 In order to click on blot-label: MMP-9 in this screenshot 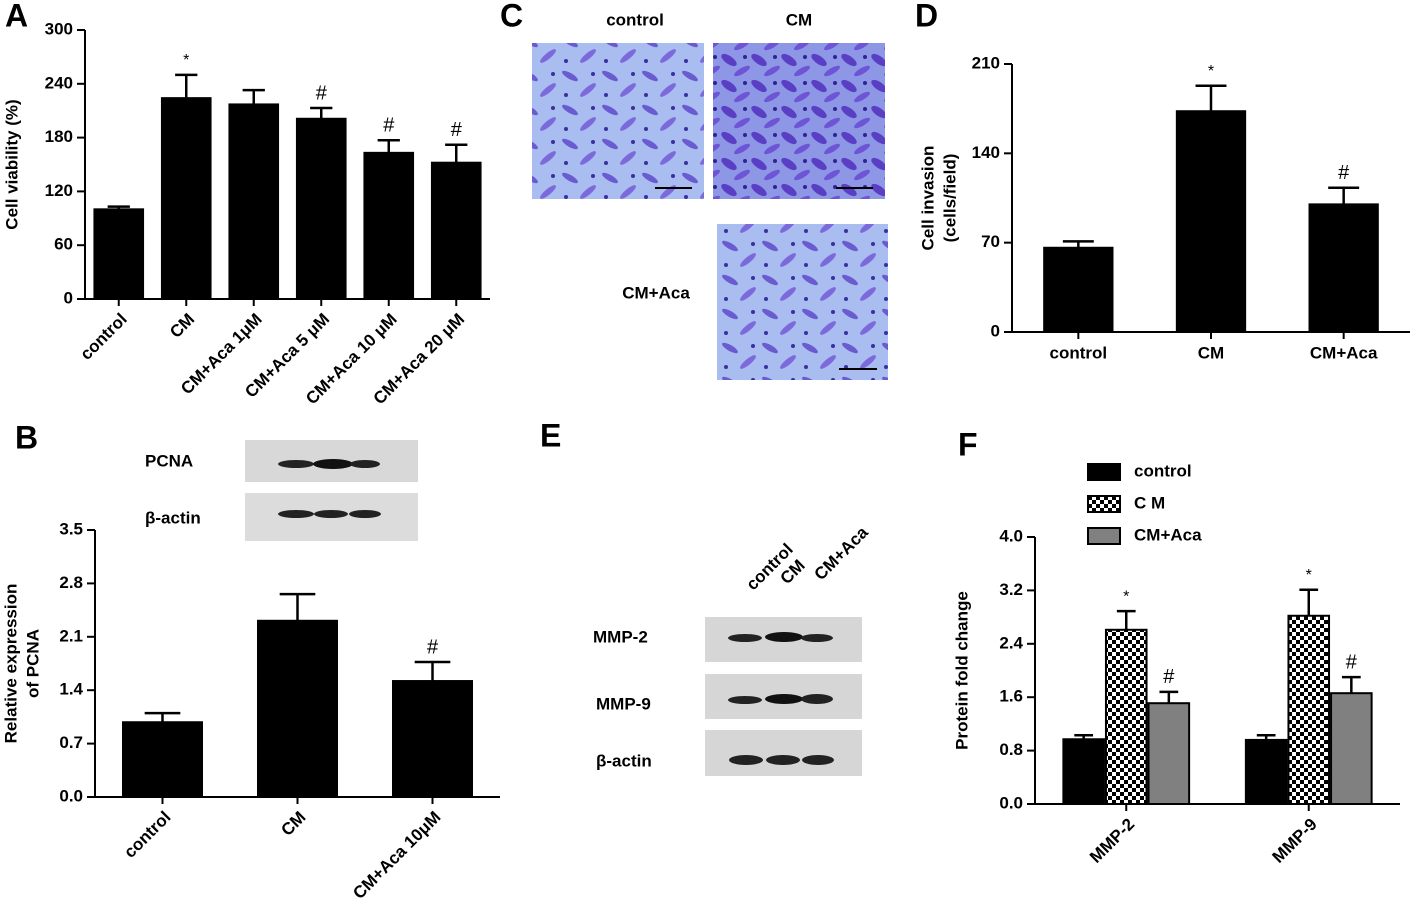, I will do `click(623, 703)`.